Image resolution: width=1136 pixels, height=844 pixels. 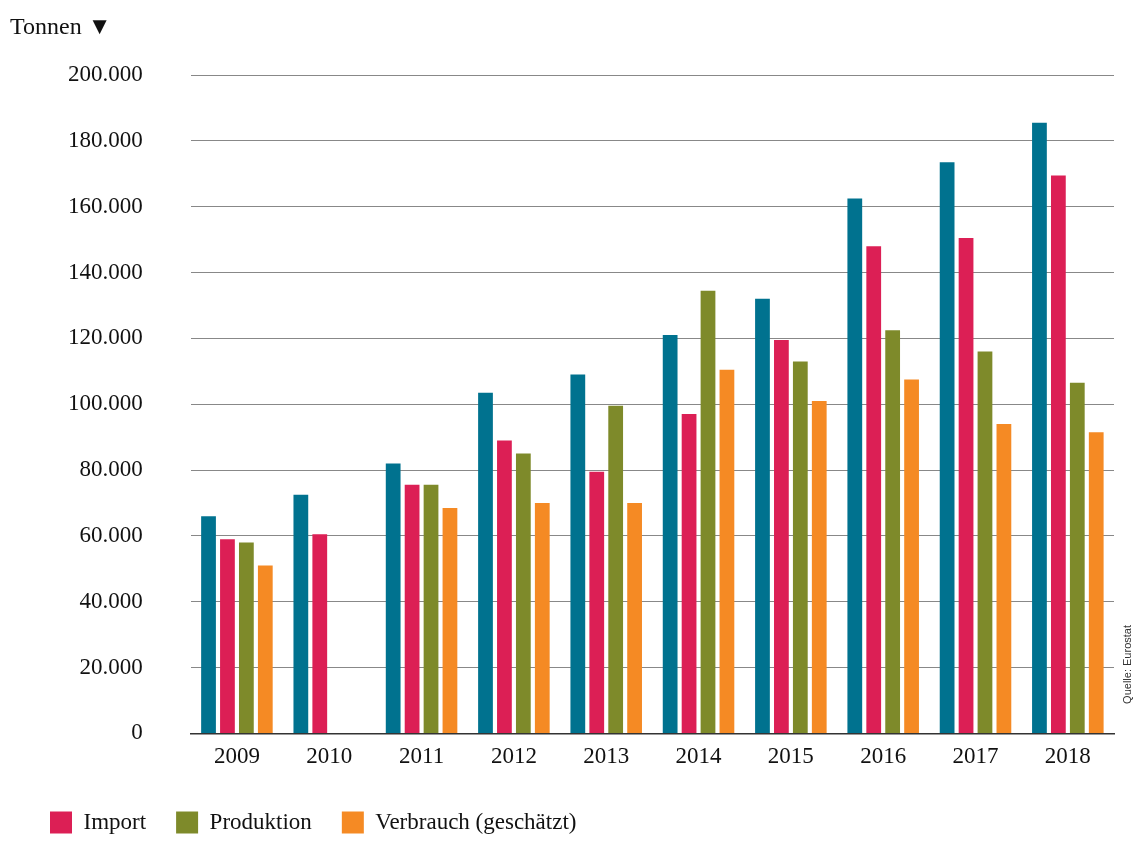 What do you see at coordinates (421, 756) in the screenshot?
I see `x-tick-label: 2011` at bounding box center [421, 756].